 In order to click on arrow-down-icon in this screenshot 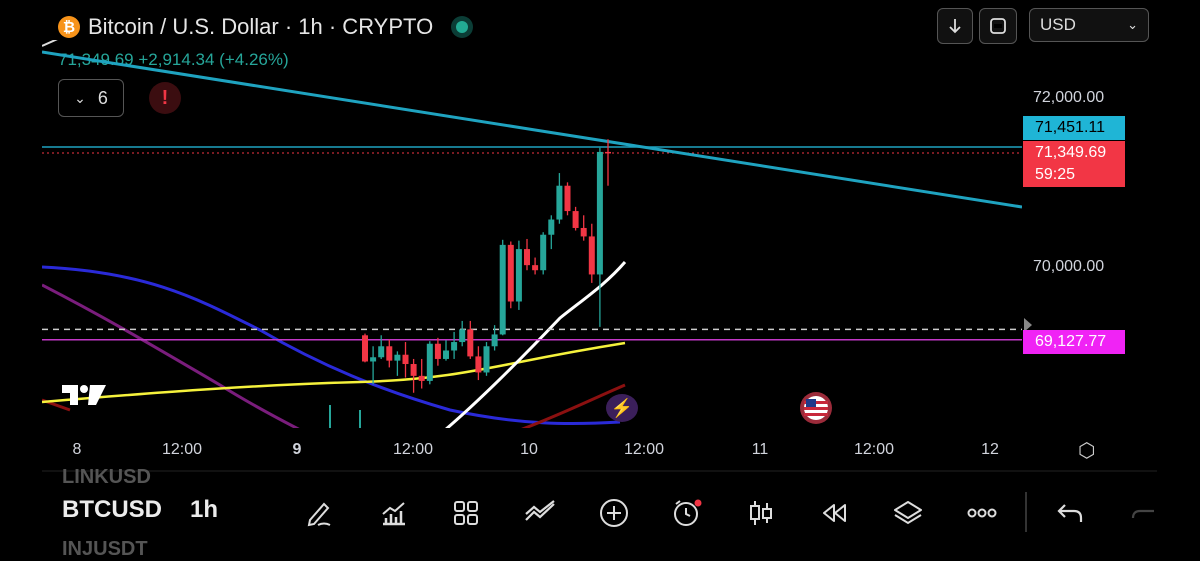, I will do `click(955, 26)`.